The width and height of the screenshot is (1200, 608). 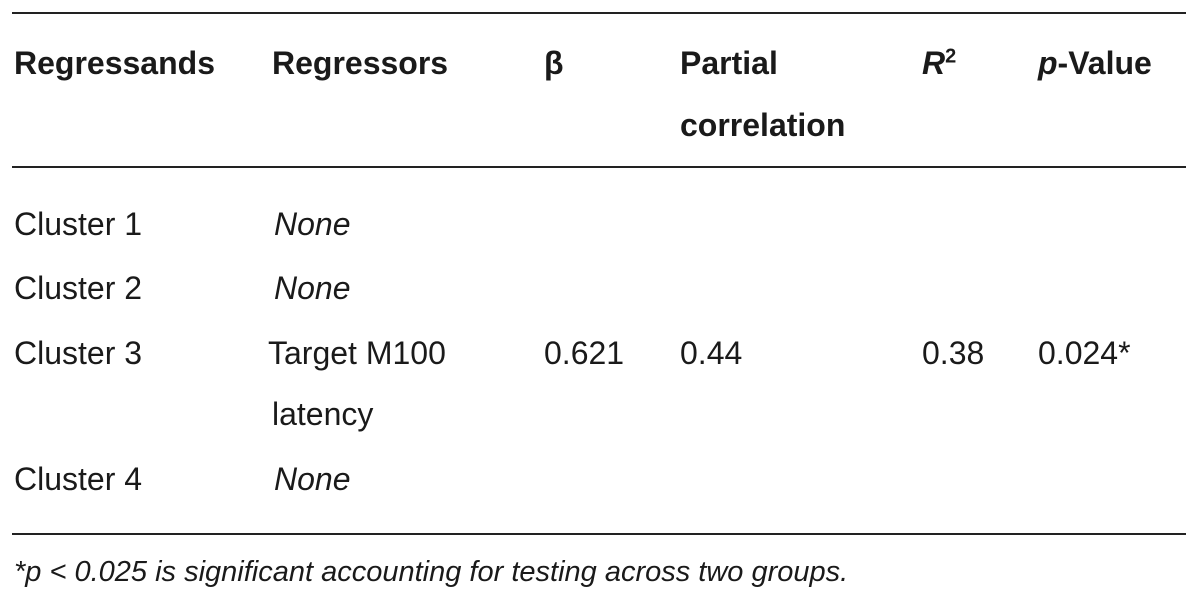 I want to click on header-r-squared-base: R, so click(x=934, y=63).